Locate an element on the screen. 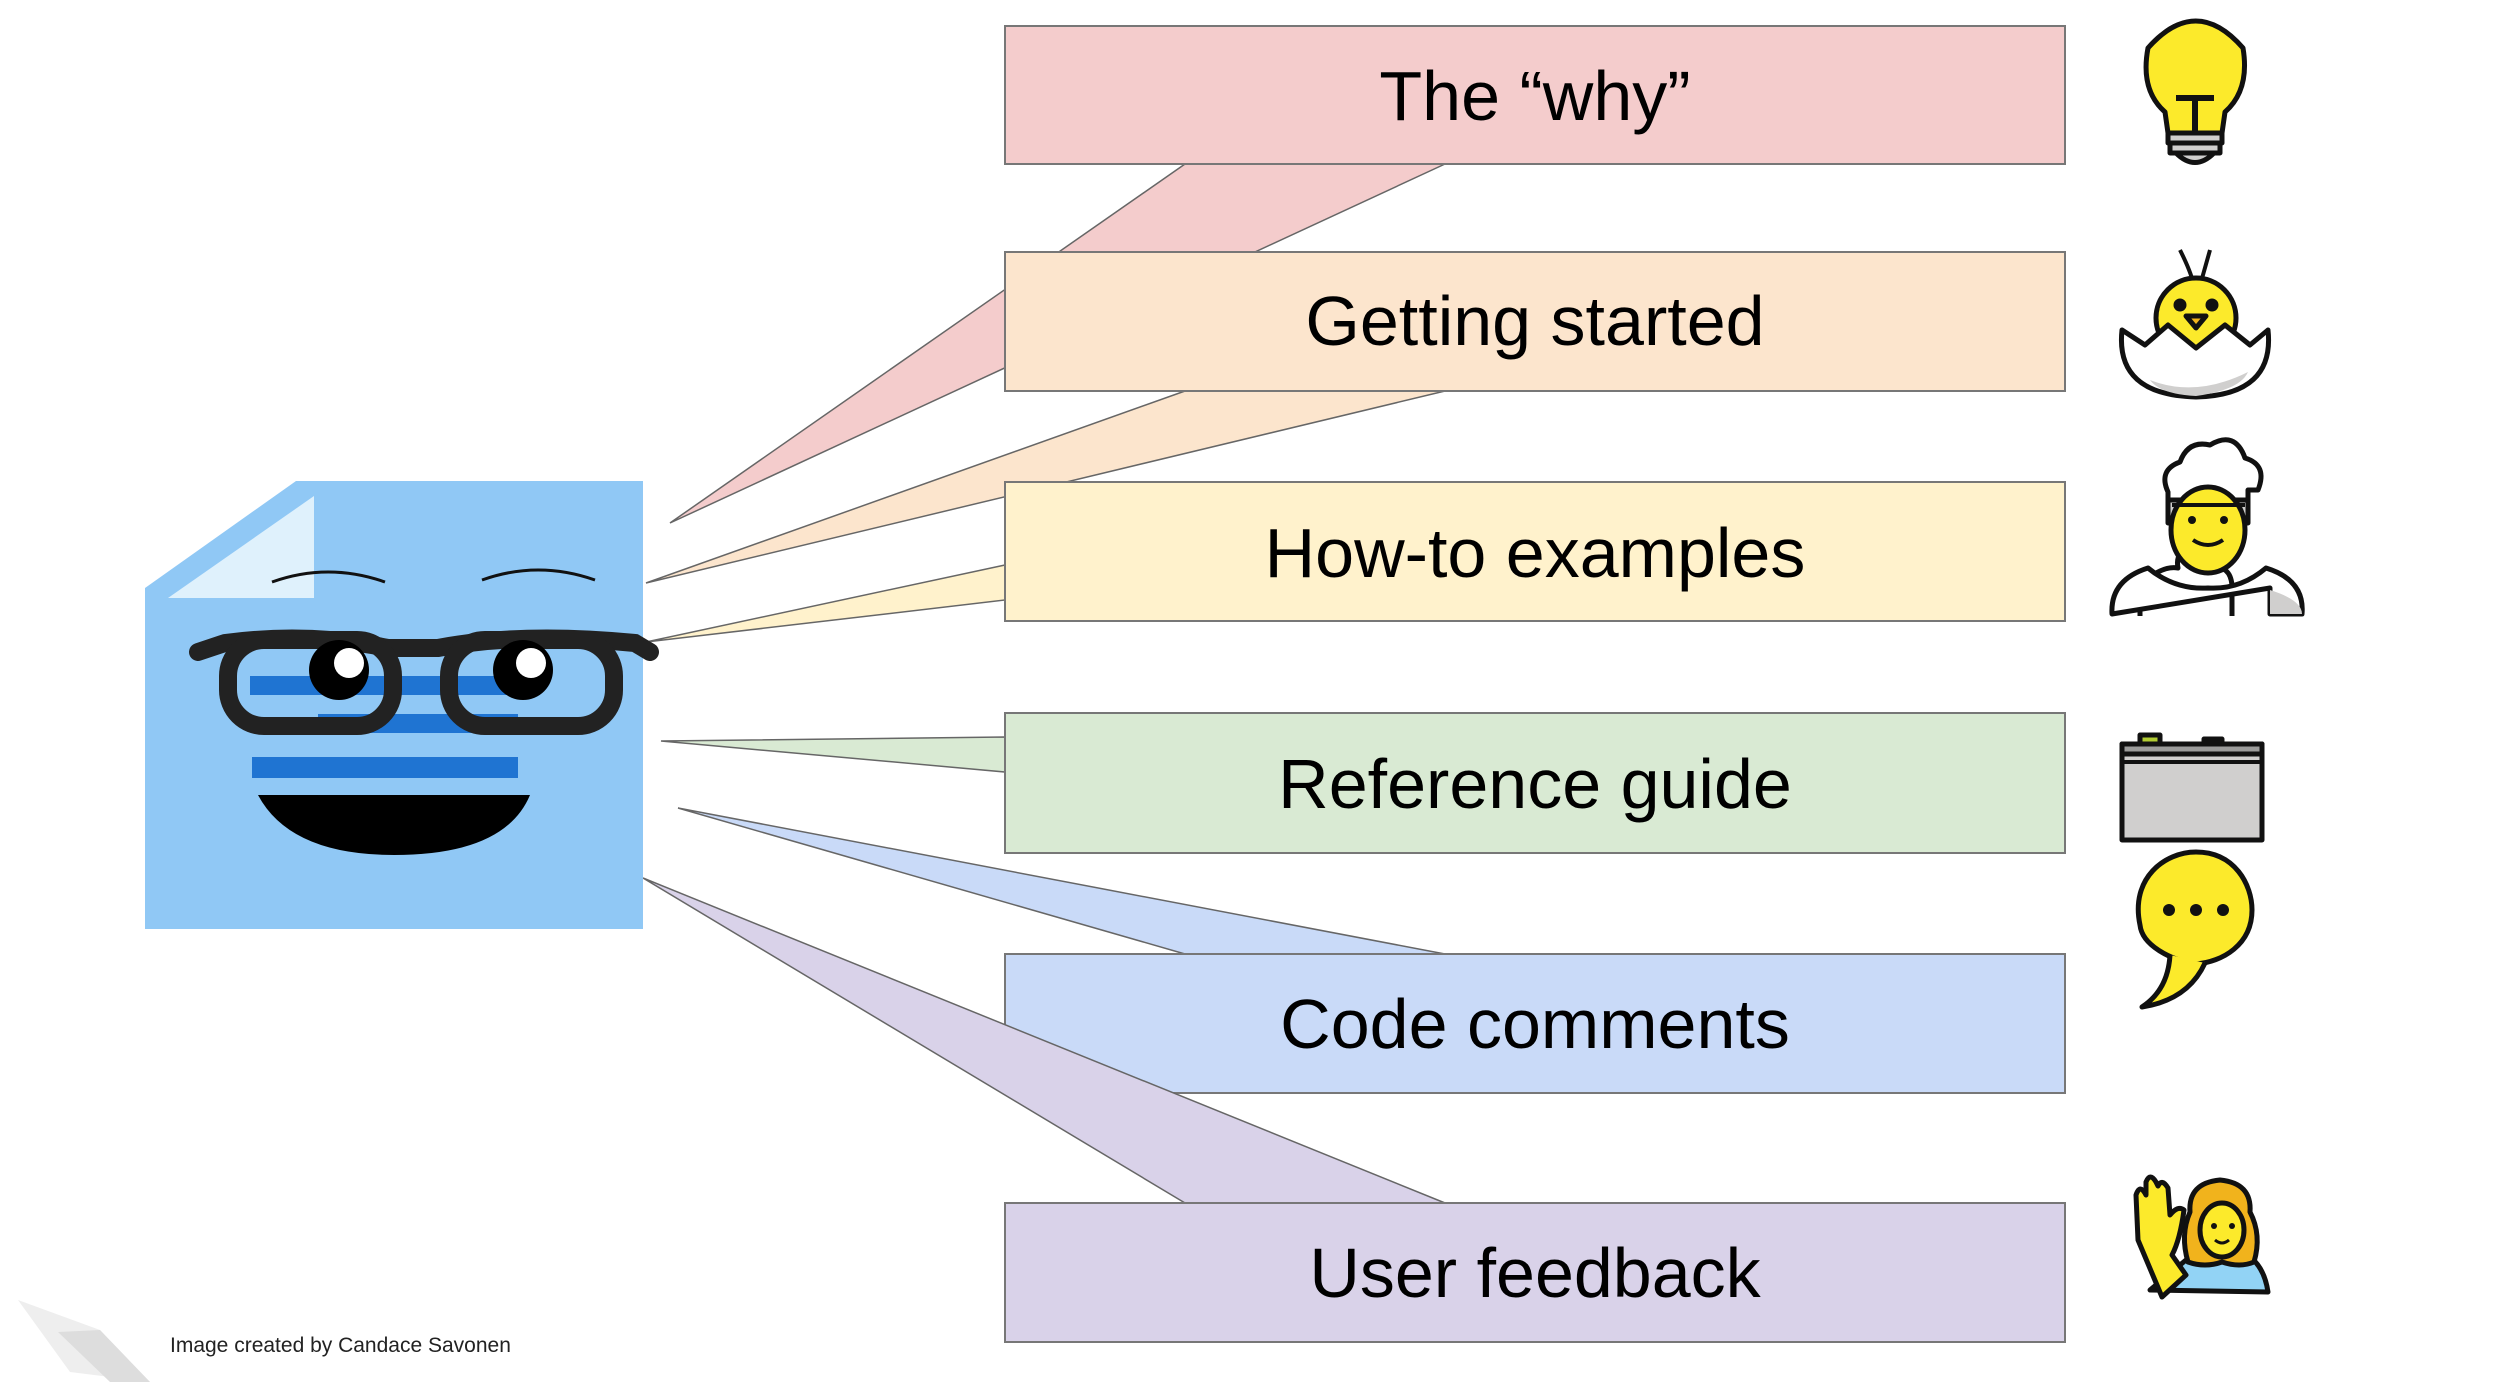  glasses is located at coordinates (424, 682).